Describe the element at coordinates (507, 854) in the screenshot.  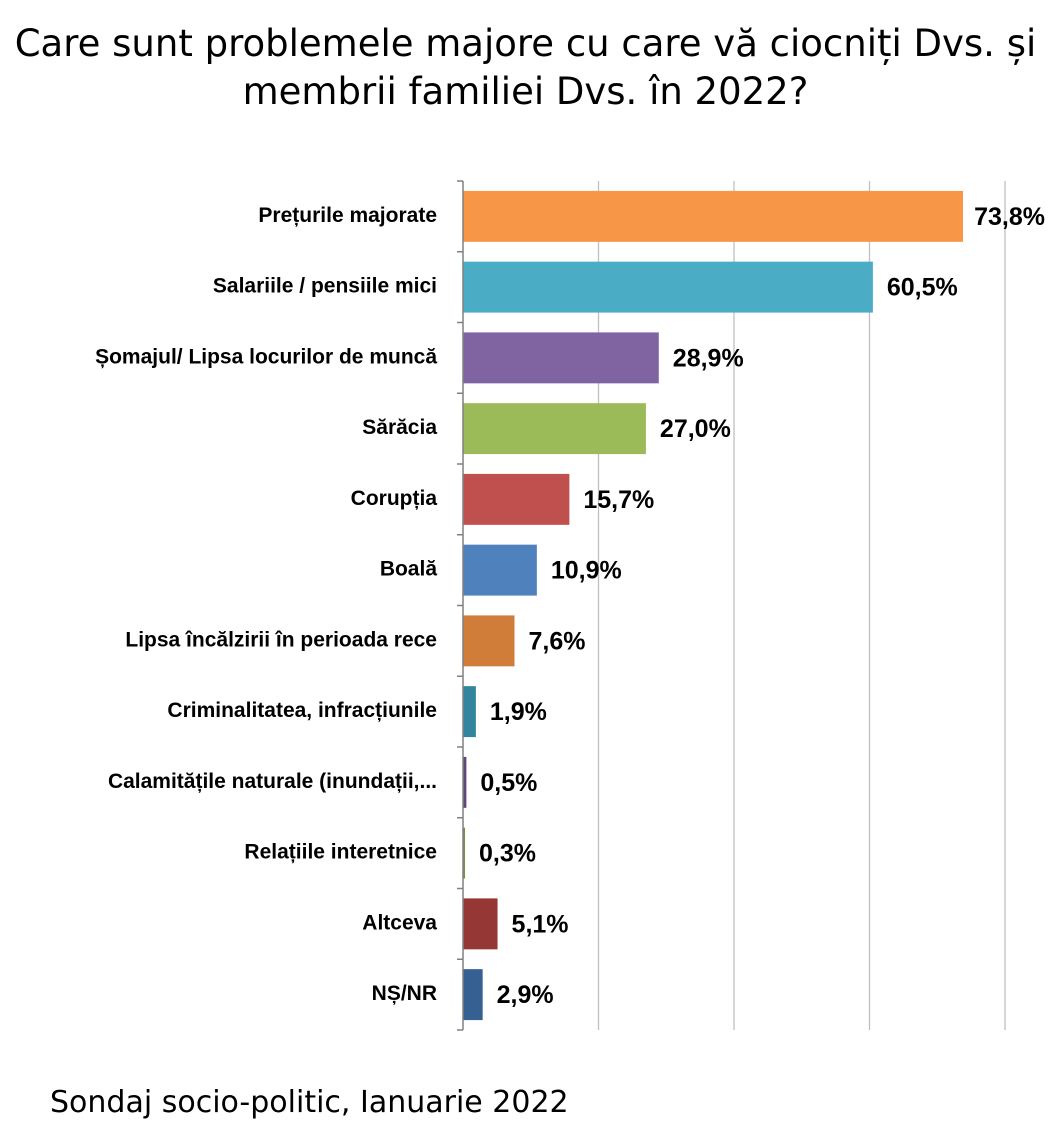
I see `value-label-9: 0,3%` at that location.